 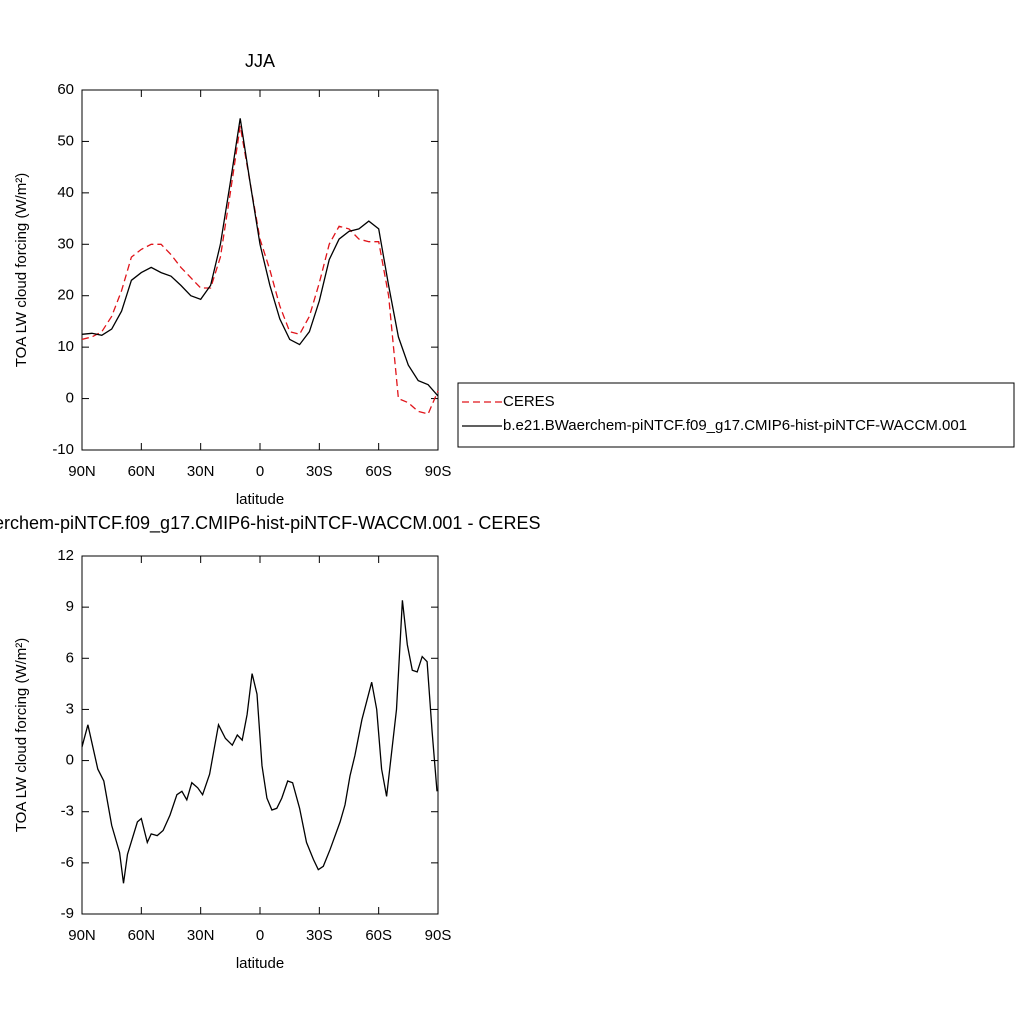 What do you see at coordinates (65, 140) in the screenshot?
I see `y-tick-label: 50` at bounding box center [65, 140].